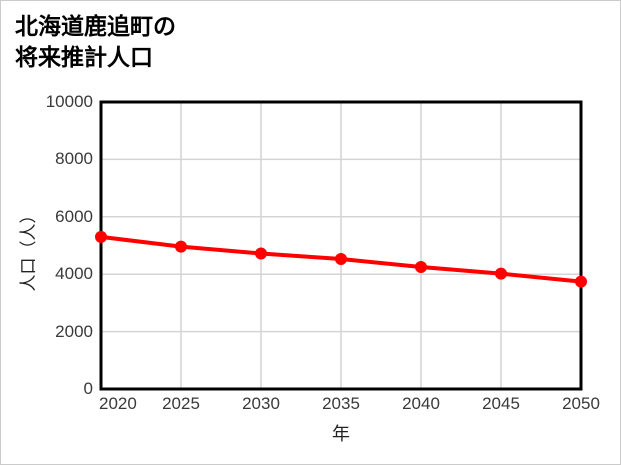 This screenshot has width=621, height=465. Describe the element at coordinates (69, 101) in the screenshot. I see `y-tick-label-10000: 10000` at that location.